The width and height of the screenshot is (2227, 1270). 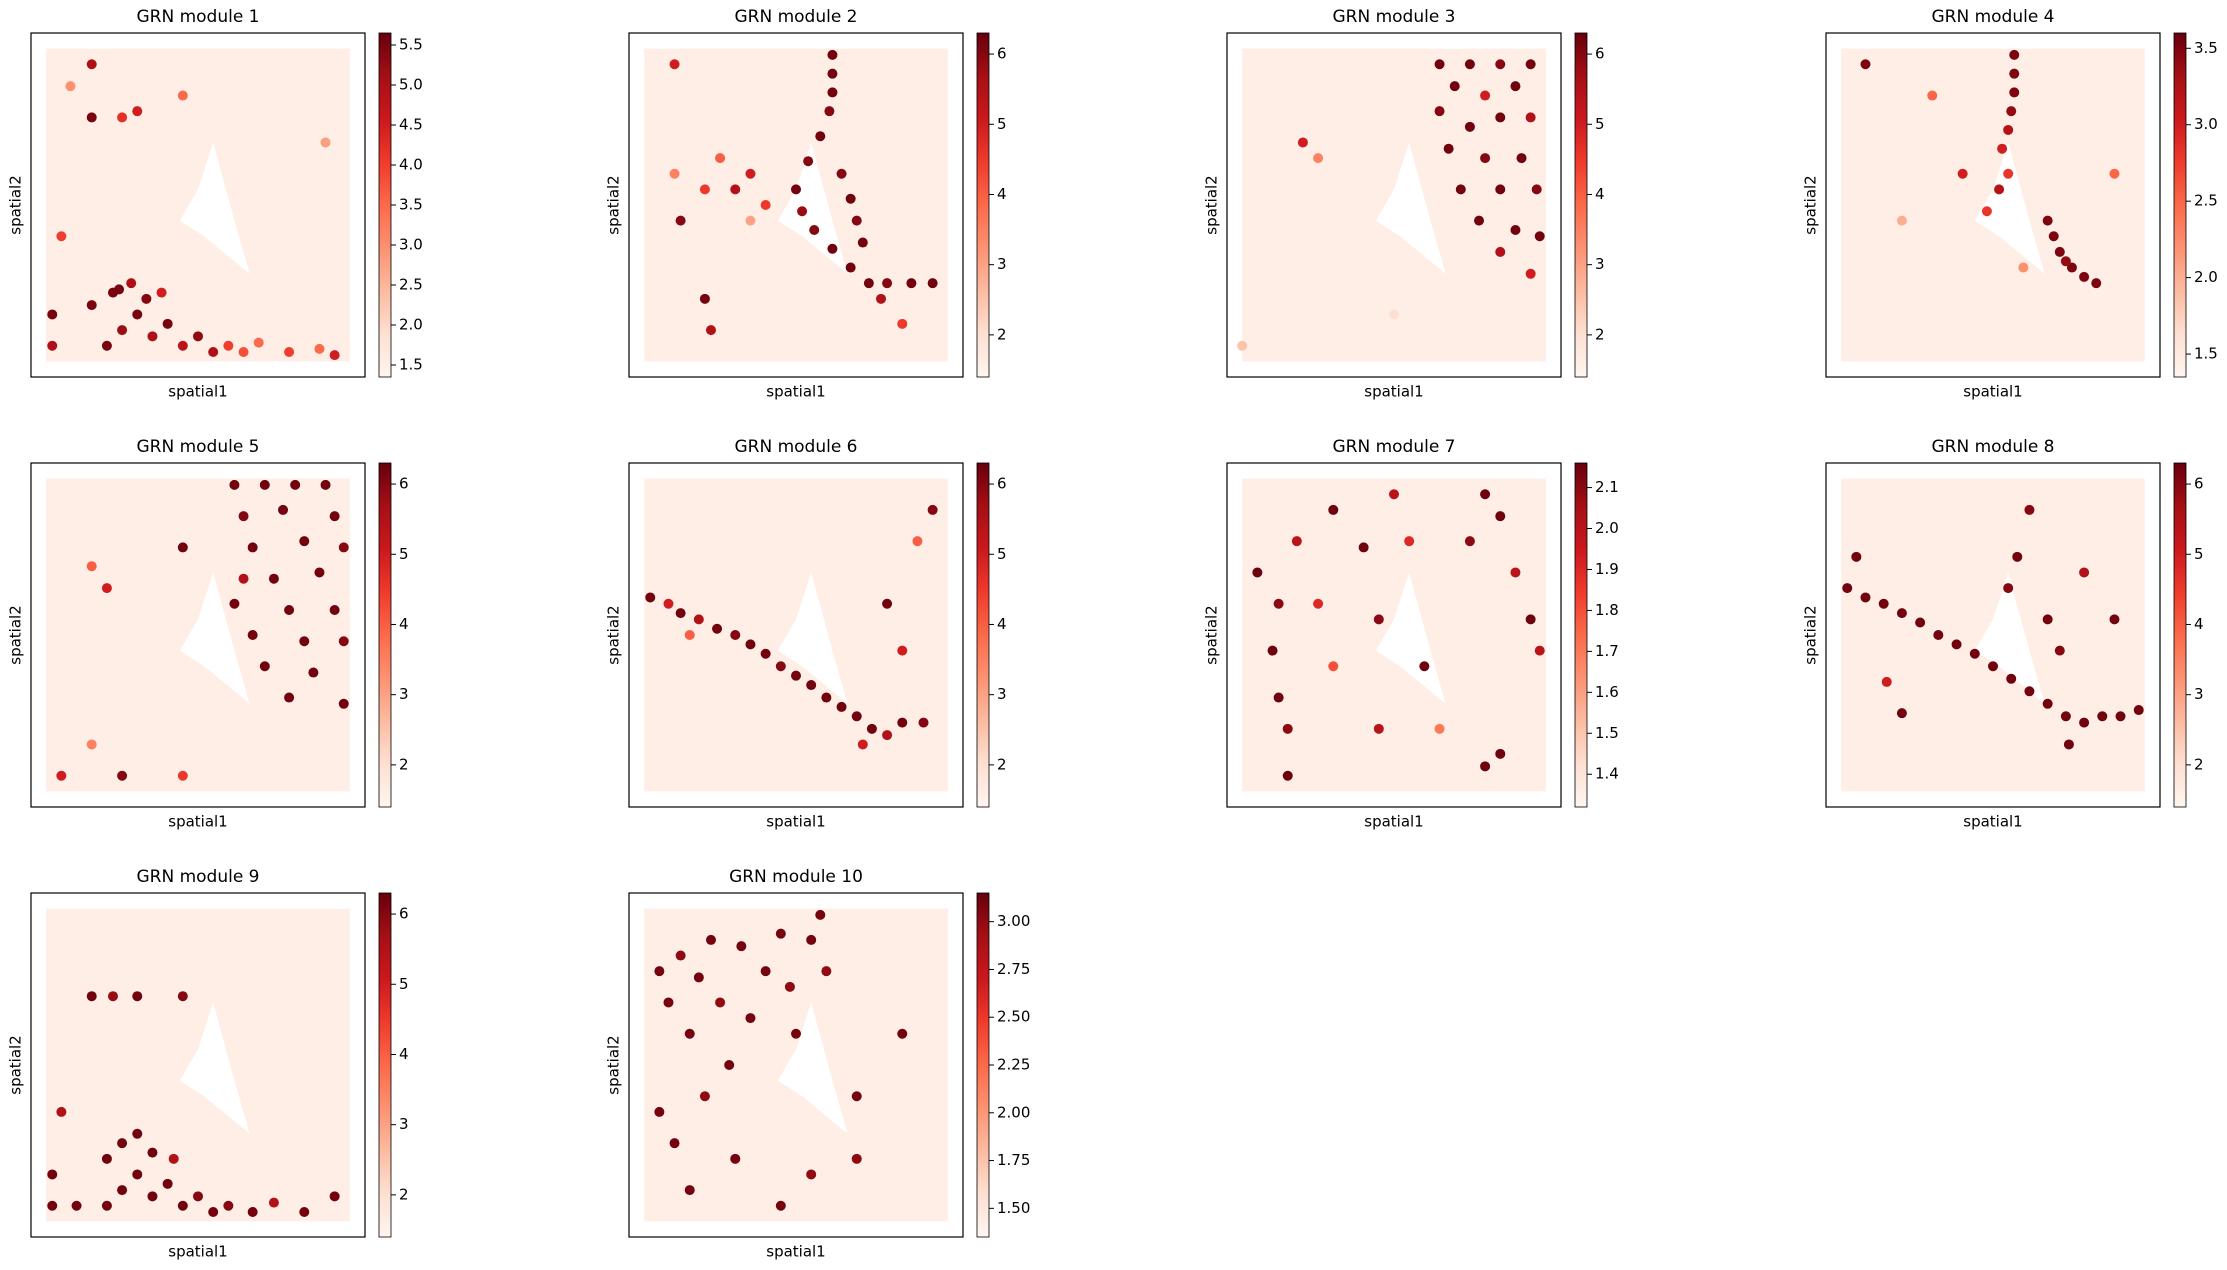 I want to click on colorbar-tick-label: 3.0, so click(x=2206, y=124).